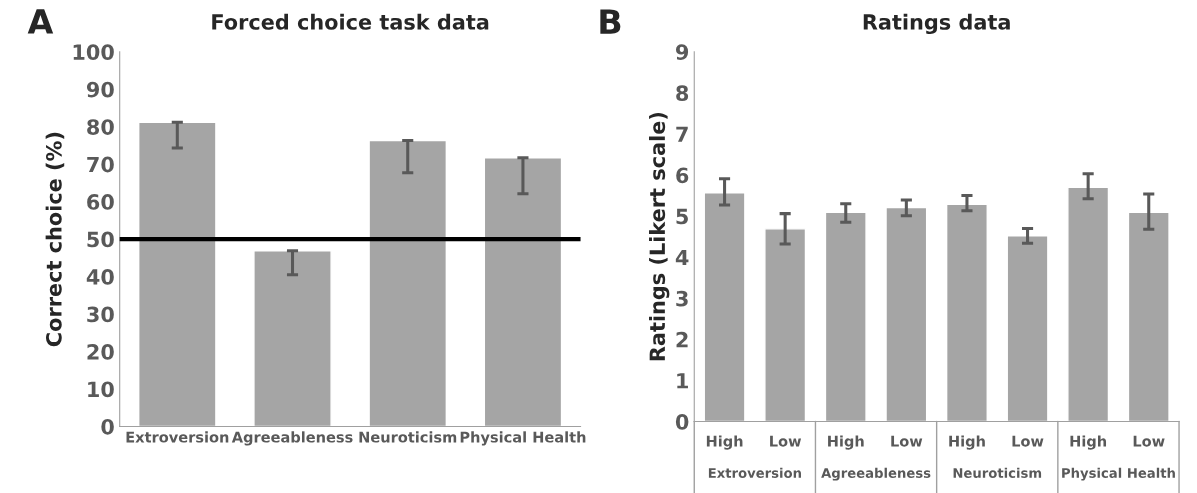  I want to click on y-tick-label: 5, so click(682, 216).